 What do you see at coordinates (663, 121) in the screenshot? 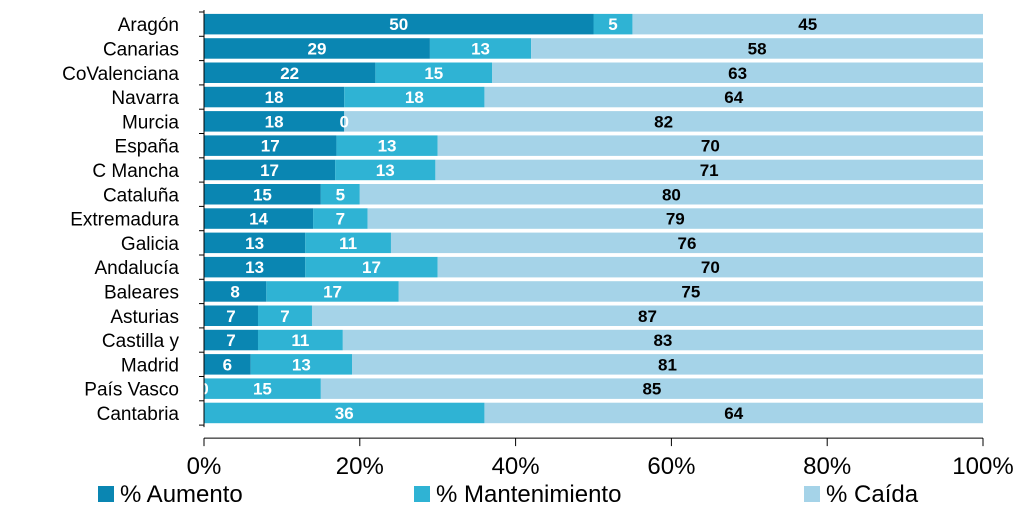
I see `data-label: 82` at bounding box center [663, 121].